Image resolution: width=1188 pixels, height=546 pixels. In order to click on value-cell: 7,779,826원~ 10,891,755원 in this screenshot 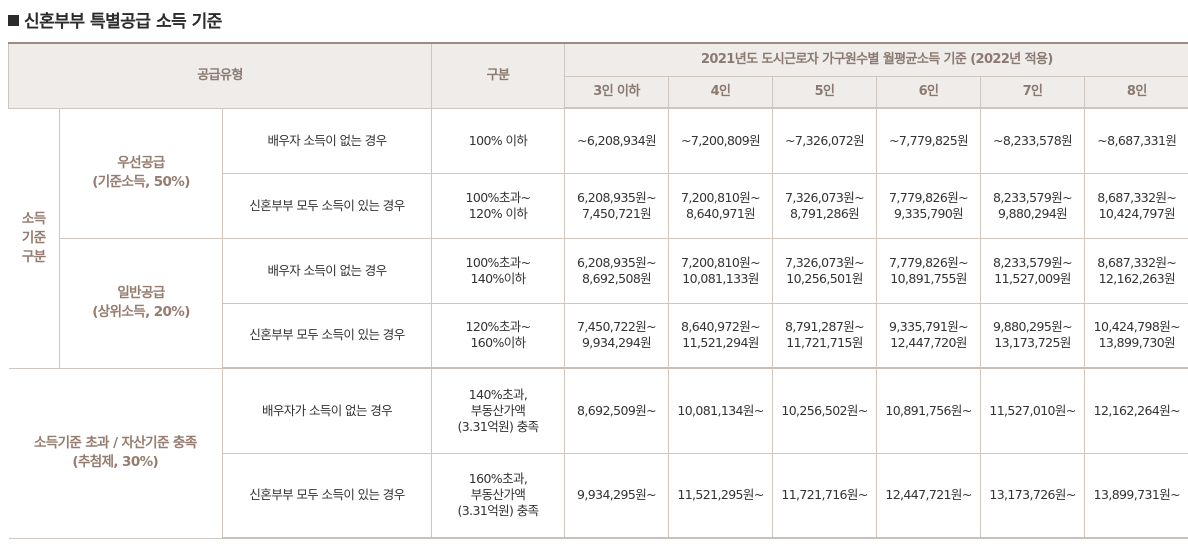, I will do `click(929, 270)`.